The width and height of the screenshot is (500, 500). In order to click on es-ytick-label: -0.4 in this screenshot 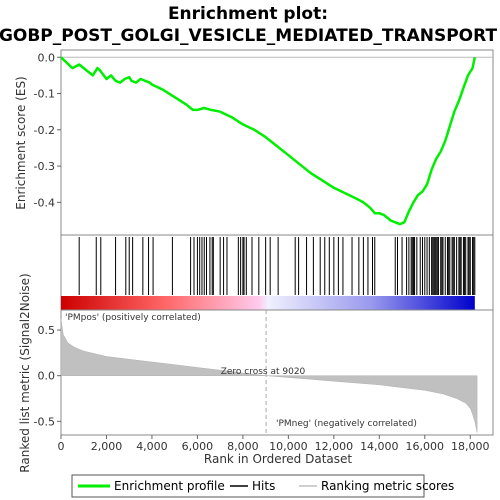, I will do `click(44, 202)`.